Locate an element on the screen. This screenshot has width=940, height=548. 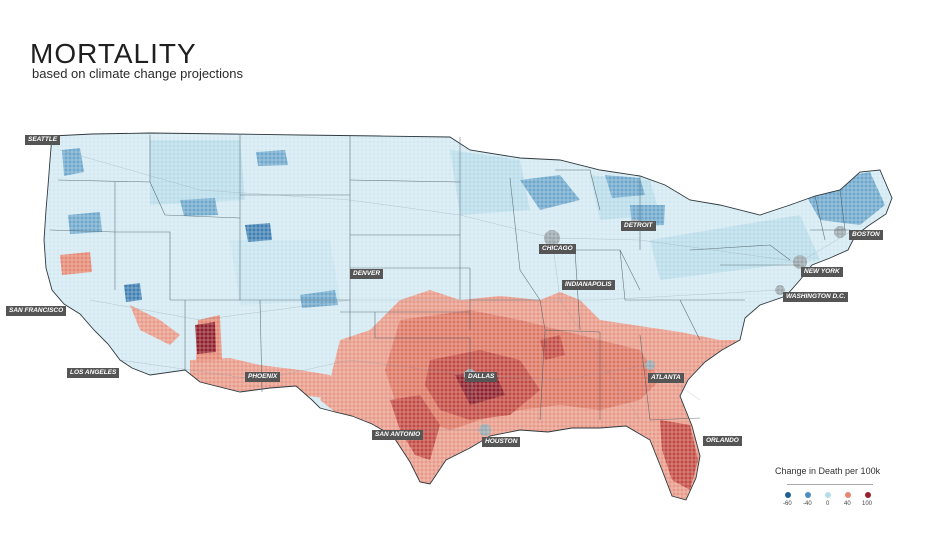
city-label-washington-dc: WASHINGTON D.C. is located at coordinates (816, 297).